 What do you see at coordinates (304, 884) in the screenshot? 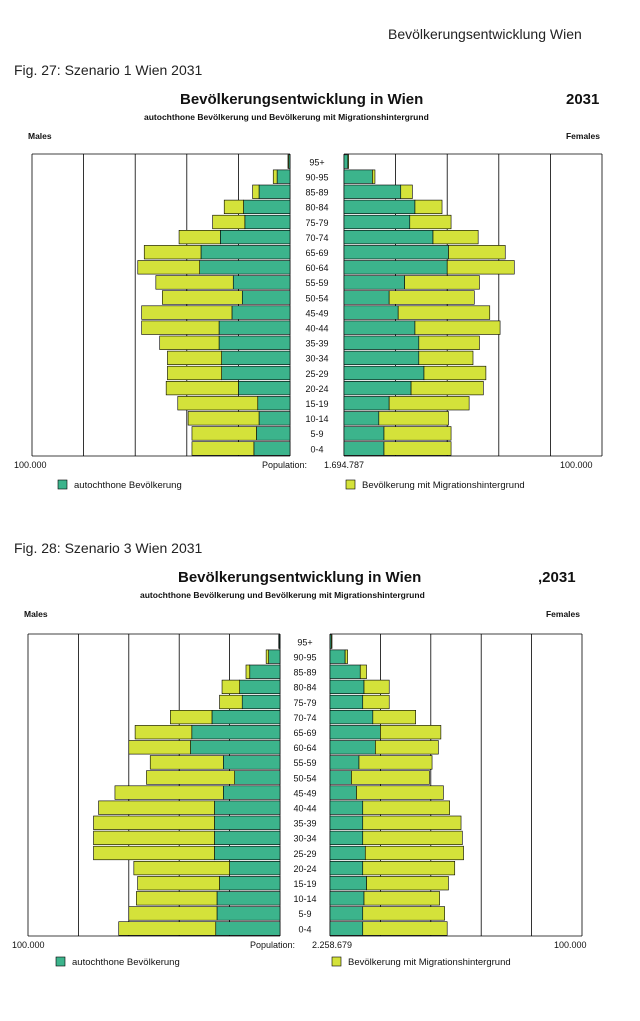
I see `age-group-label: 15-19` at bounding box center [304, 884].